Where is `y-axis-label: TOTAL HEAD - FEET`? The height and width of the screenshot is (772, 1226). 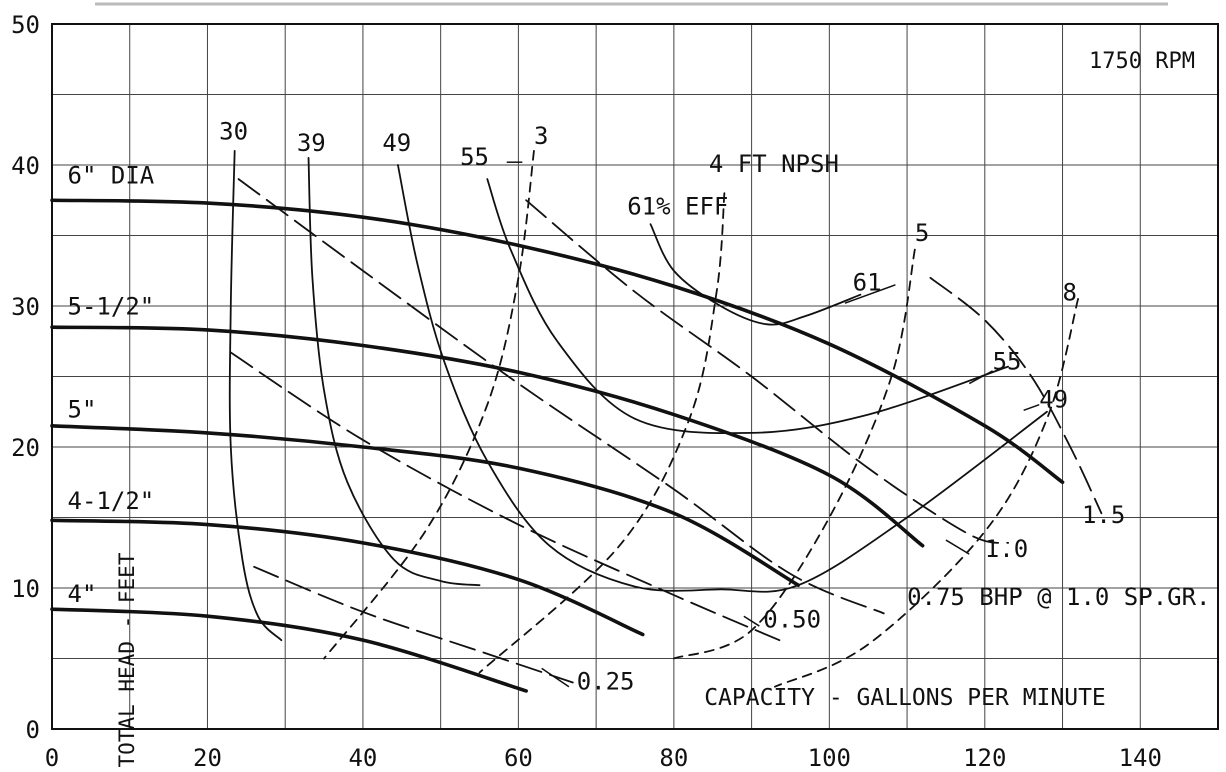 y-axis-label: TOTAL HEAD - FEET is located at coordinates (127, 659).